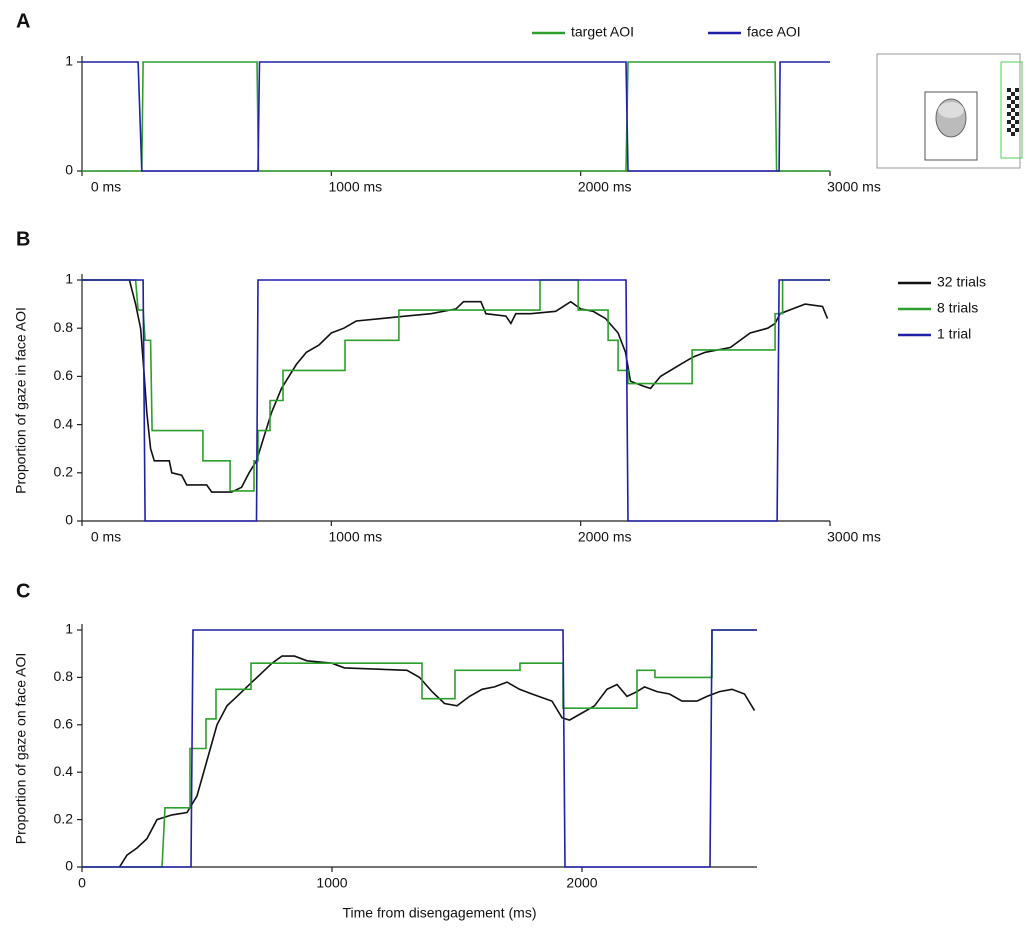  I want to click on y-axis-label: Proportion of gaze in face AOI, so click(21, 400).